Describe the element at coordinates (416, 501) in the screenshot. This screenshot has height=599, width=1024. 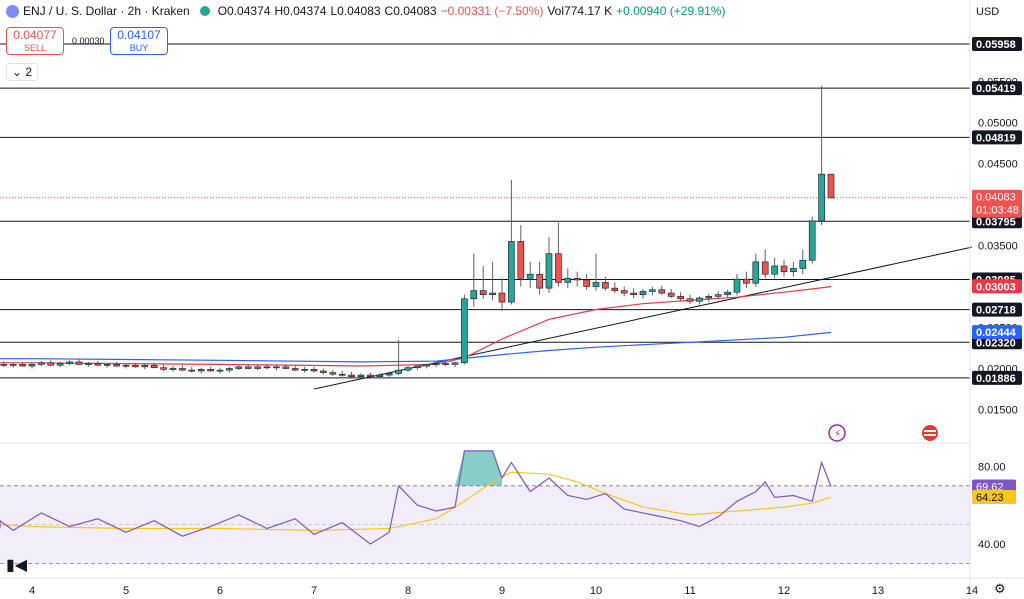
I see `rsi-ma-line` at that location.